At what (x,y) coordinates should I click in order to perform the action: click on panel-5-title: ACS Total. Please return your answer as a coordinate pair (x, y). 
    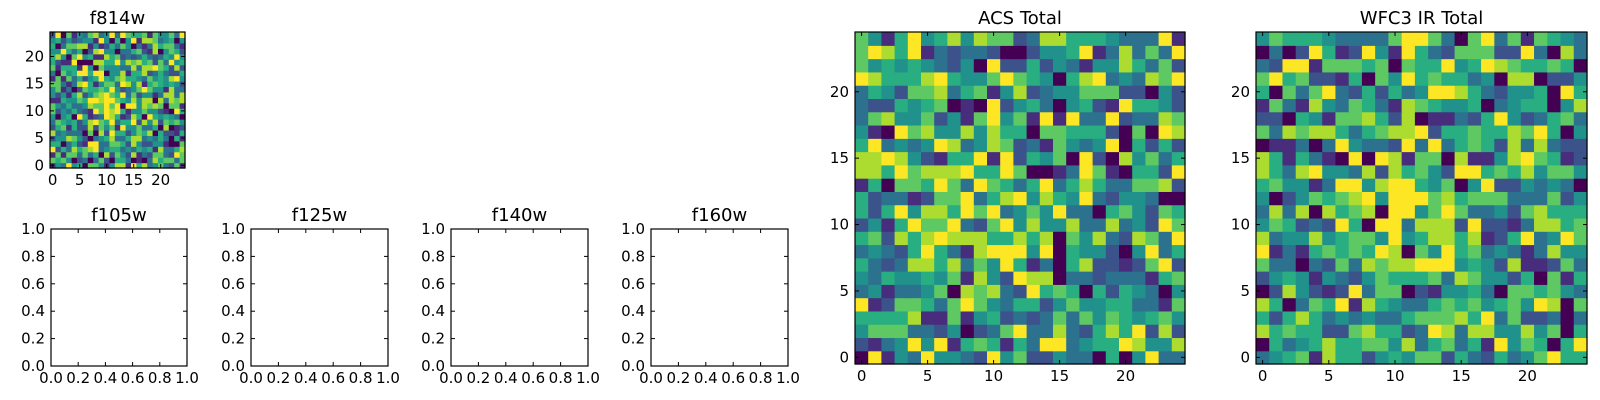
    Looking at the image, I should click on (1020, 18).